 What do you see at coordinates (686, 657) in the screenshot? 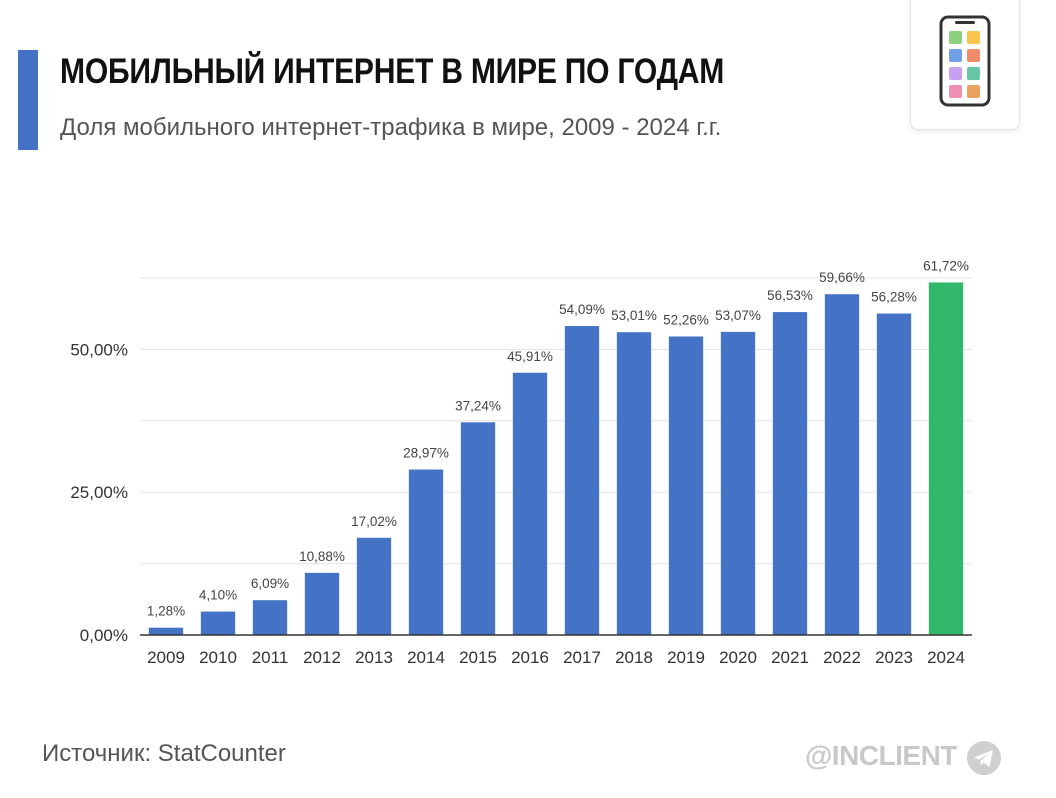
I see `x-tick-label: 2019` at bounding box center [686, 657].